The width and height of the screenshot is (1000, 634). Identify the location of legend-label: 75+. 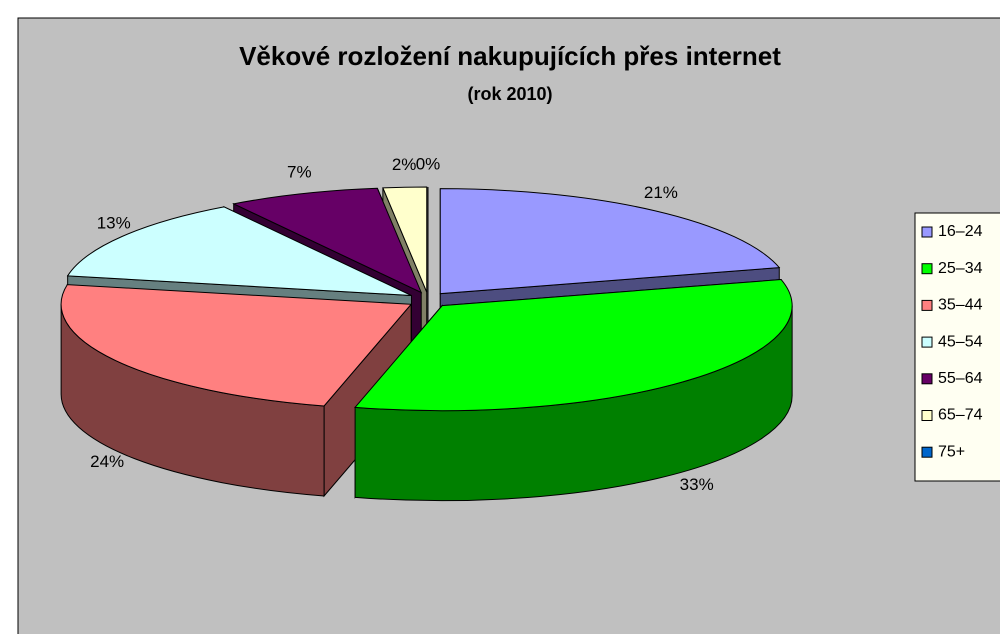
(951, 451).